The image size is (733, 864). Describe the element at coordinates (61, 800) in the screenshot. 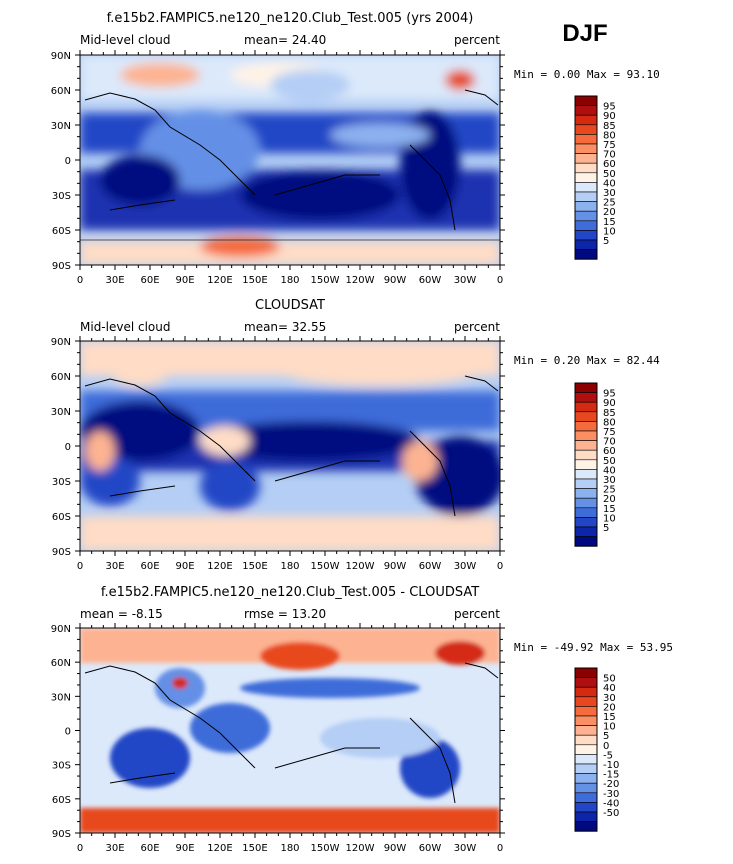

I see `y-tick-label: 60S` at that location.